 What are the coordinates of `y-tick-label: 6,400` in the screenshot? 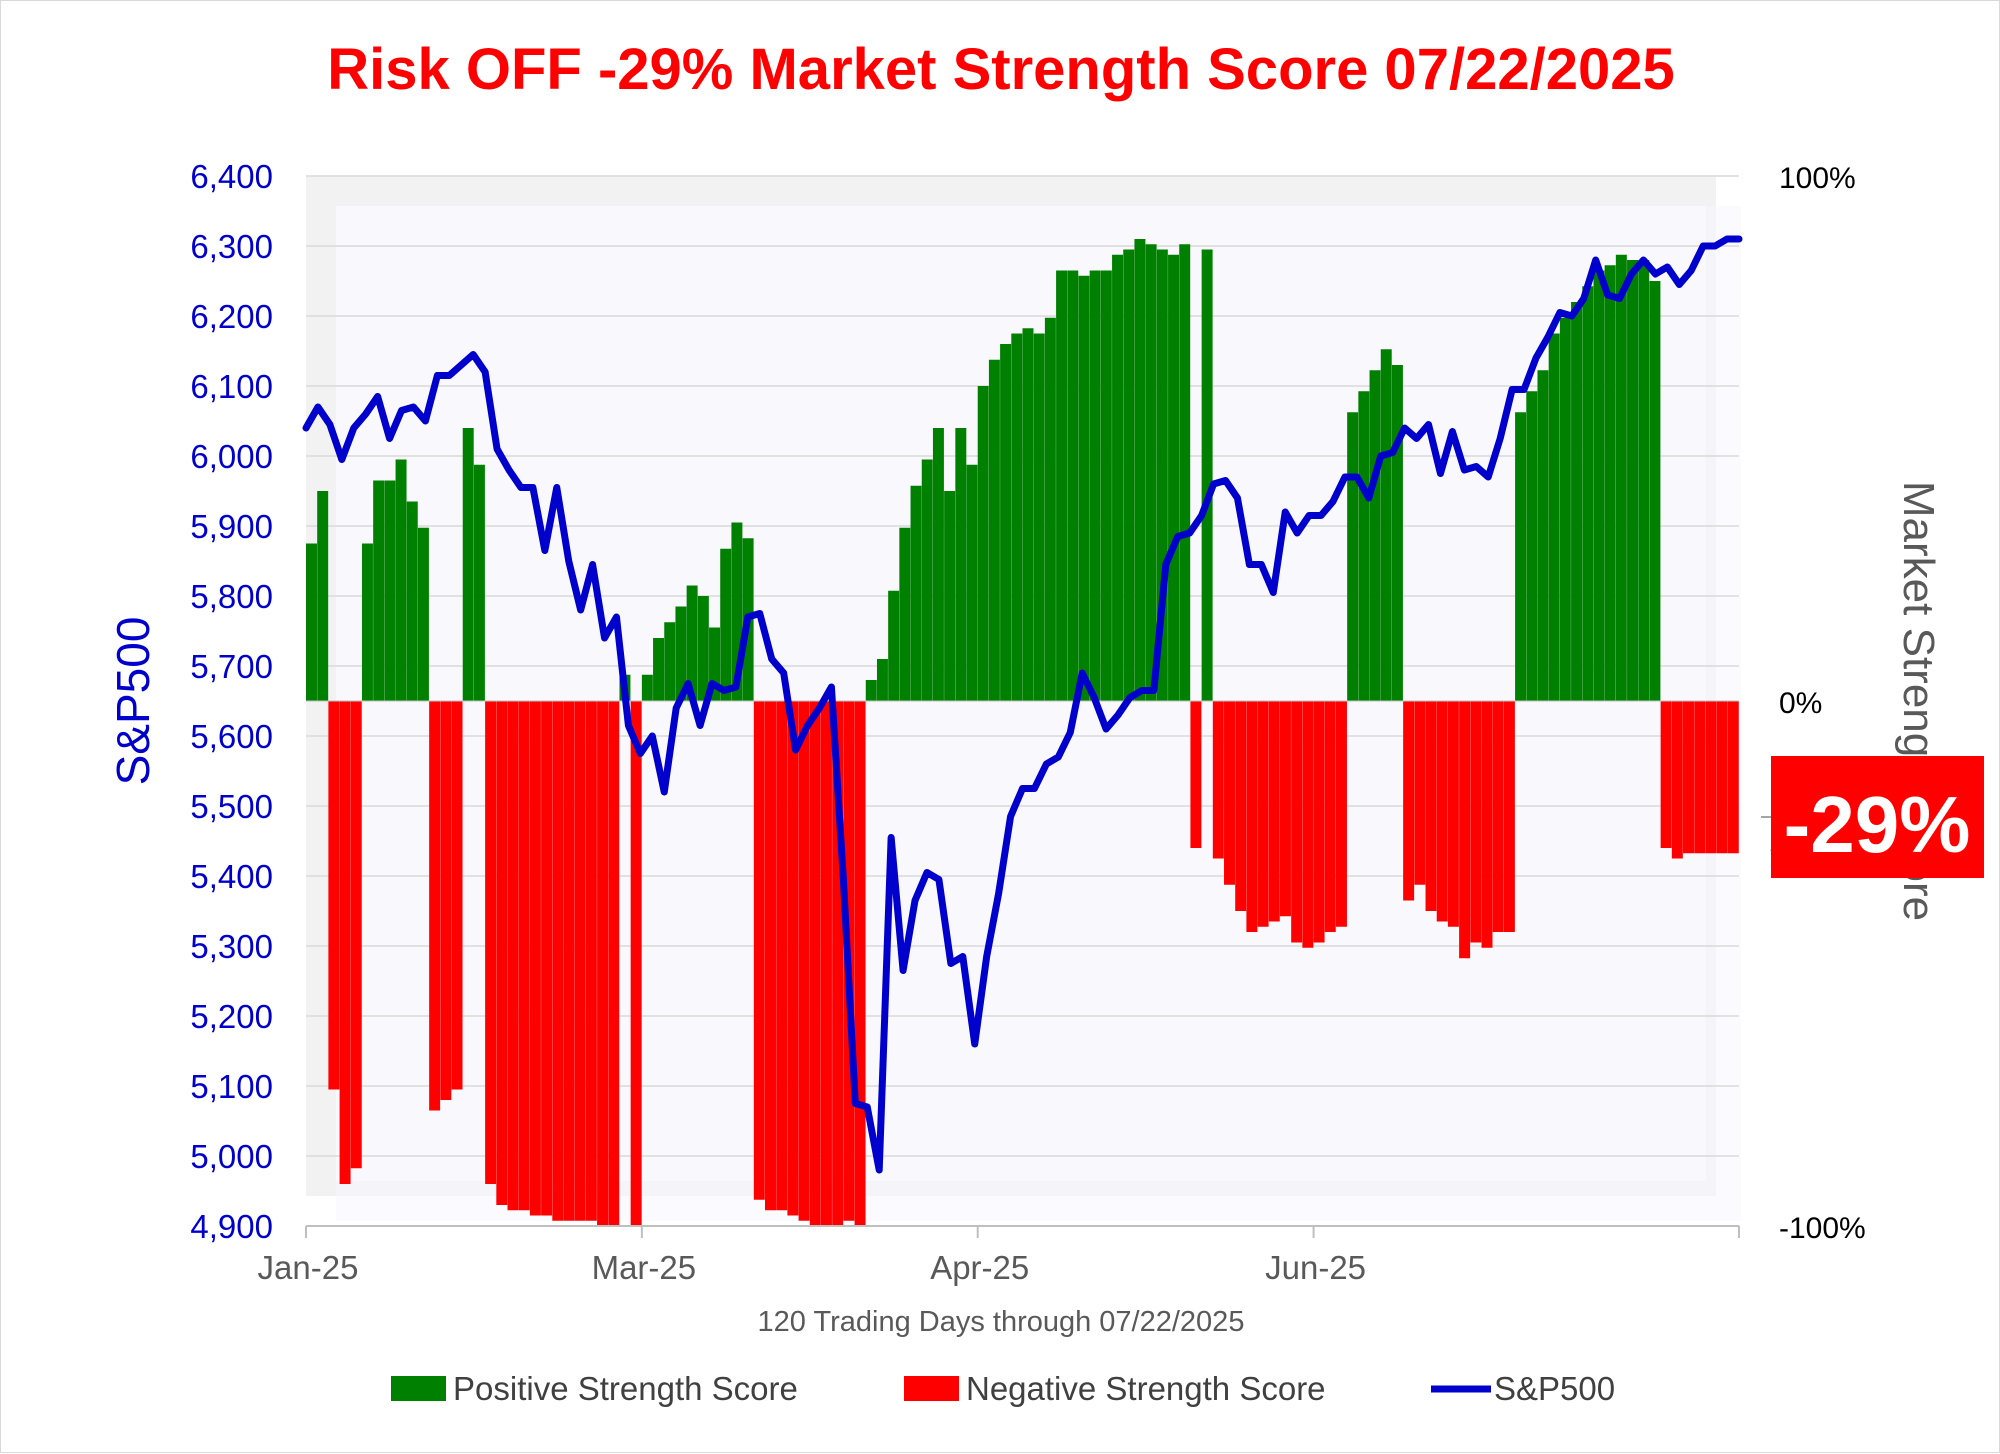 It's located at (231, 176).